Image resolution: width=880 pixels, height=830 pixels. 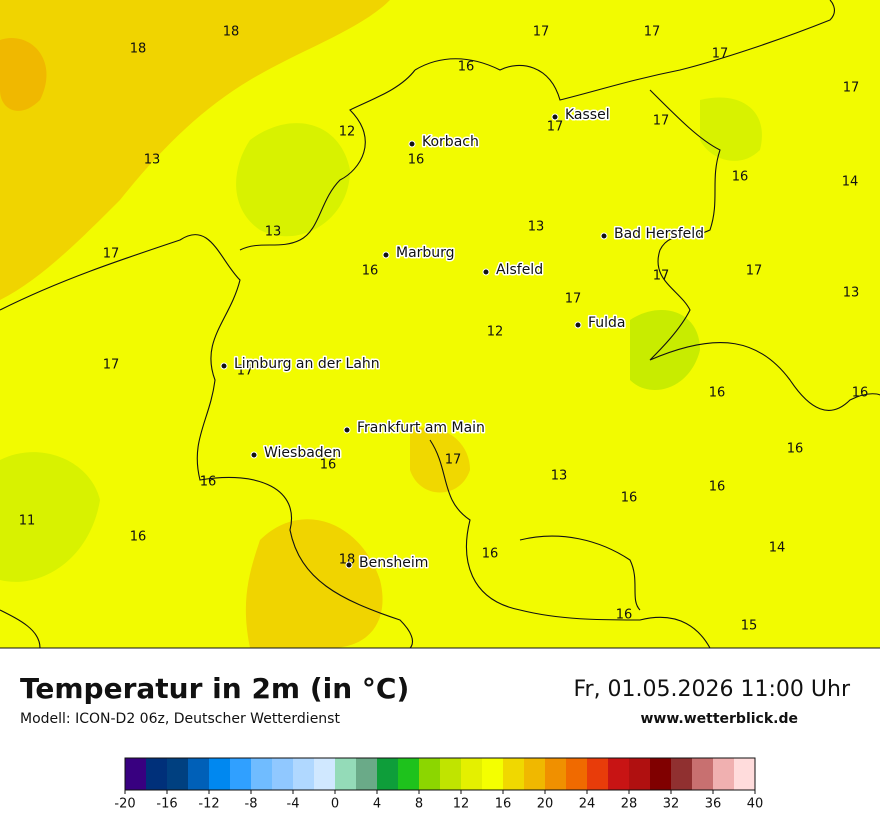 I want to click on legend-tick-label: 8, so click(x=419, y=804).